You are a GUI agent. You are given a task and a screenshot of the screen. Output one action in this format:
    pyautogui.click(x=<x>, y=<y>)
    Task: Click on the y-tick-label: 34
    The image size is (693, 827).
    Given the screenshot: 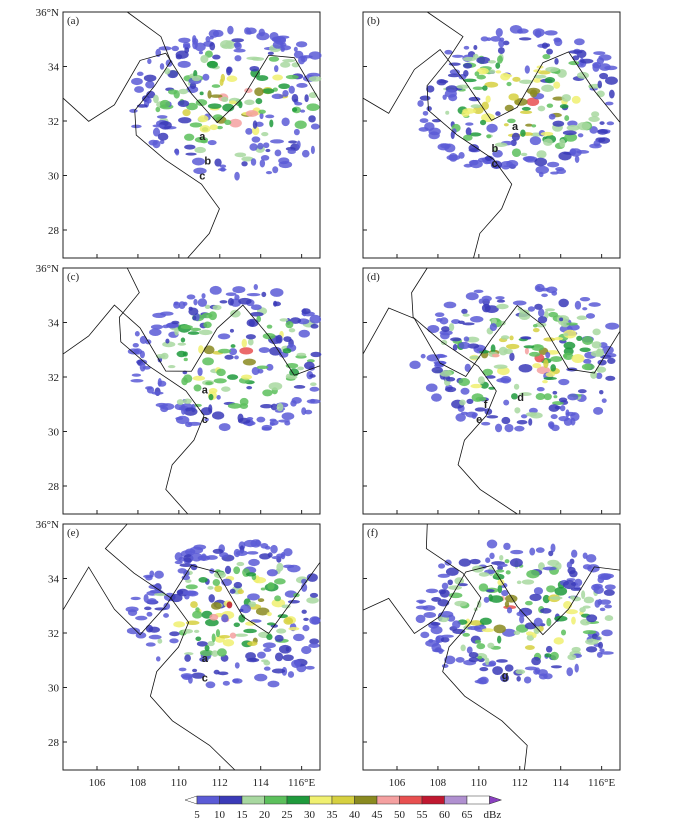 What is the action you would take?
    pyautogui.click(x=54, y=68)
    